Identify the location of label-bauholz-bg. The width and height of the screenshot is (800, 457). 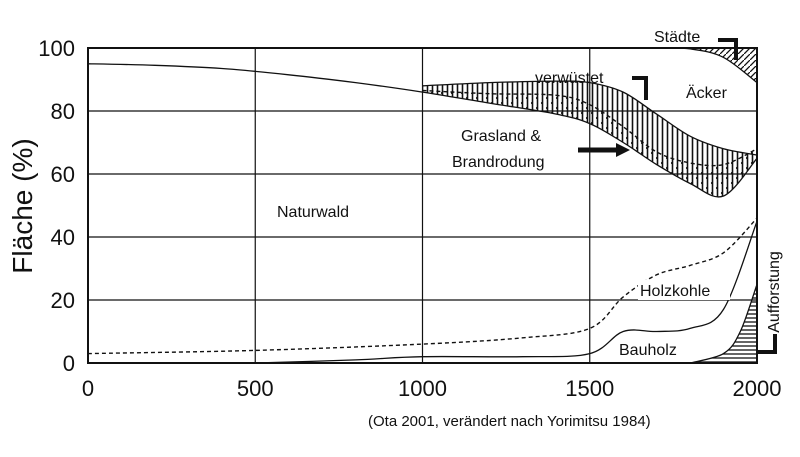
(650, 350).